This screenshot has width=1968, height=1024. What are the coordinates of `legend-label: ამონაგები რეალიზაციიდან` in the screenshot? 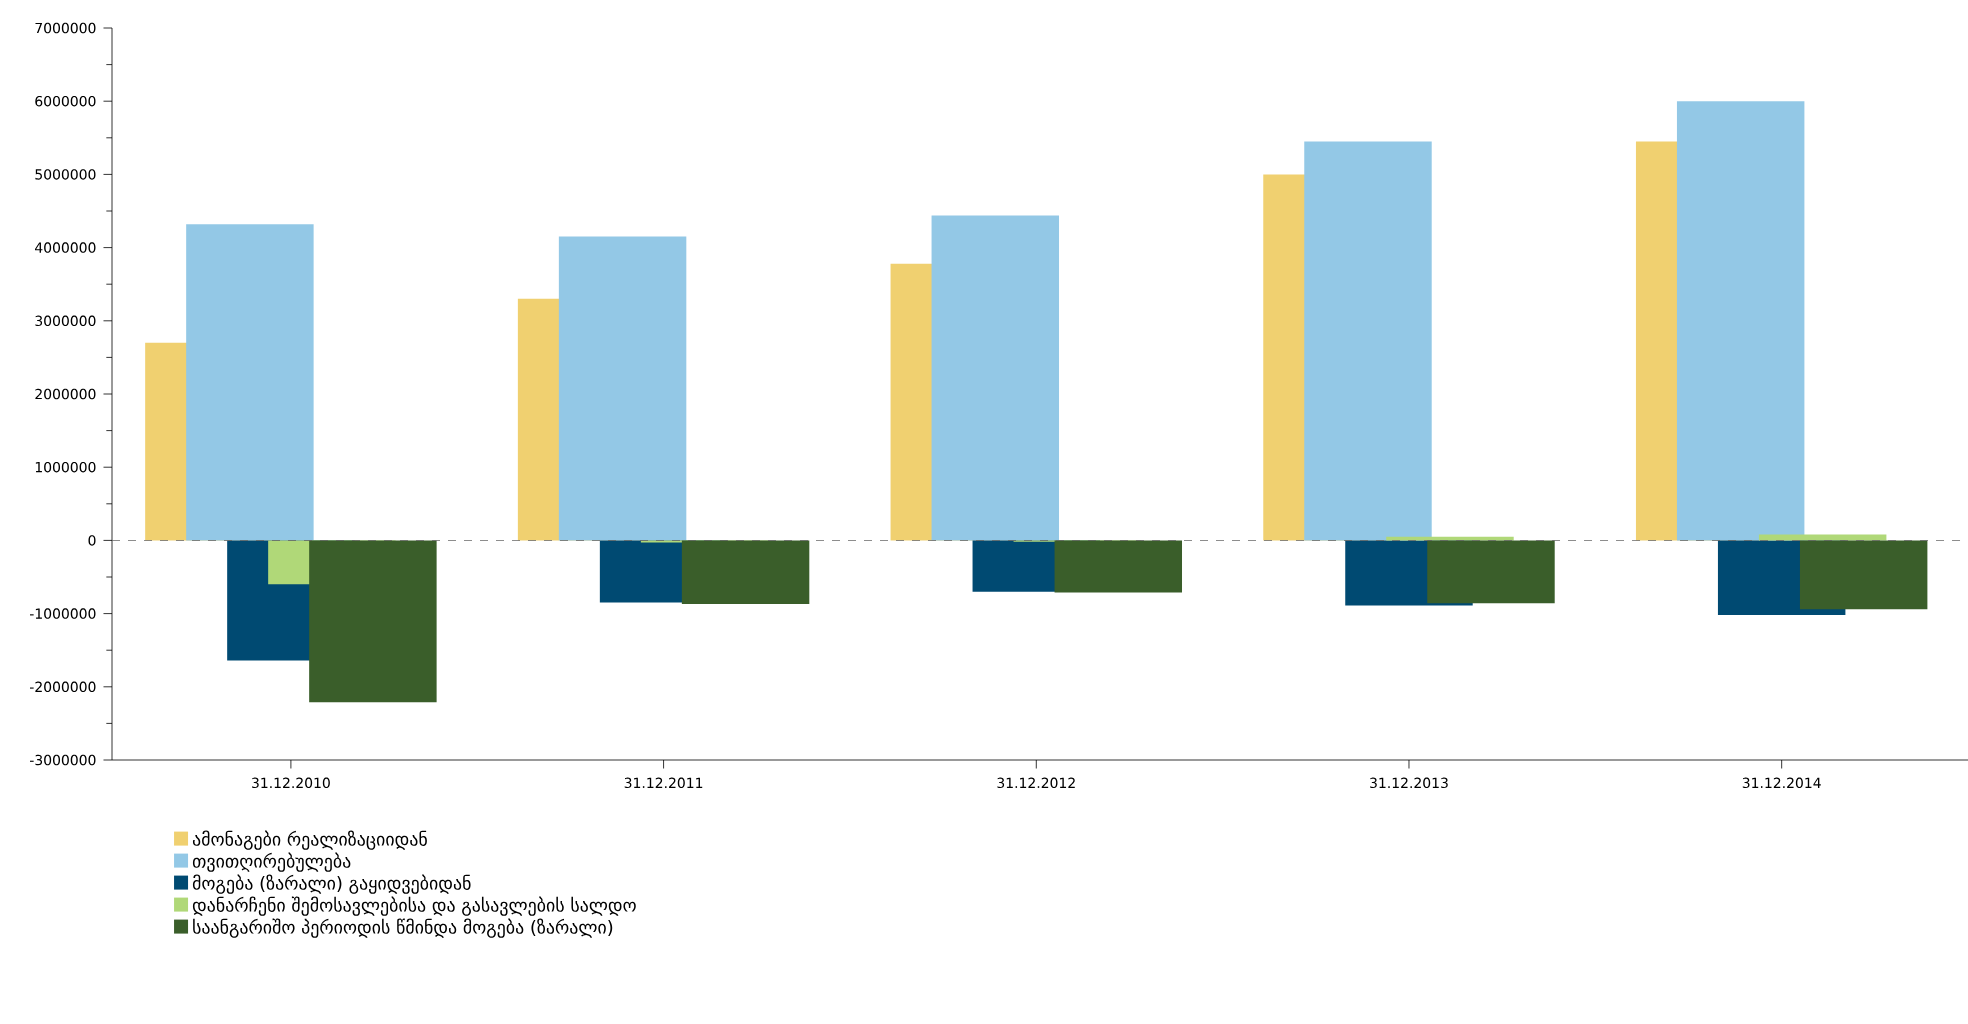 It's located at (309, 840).